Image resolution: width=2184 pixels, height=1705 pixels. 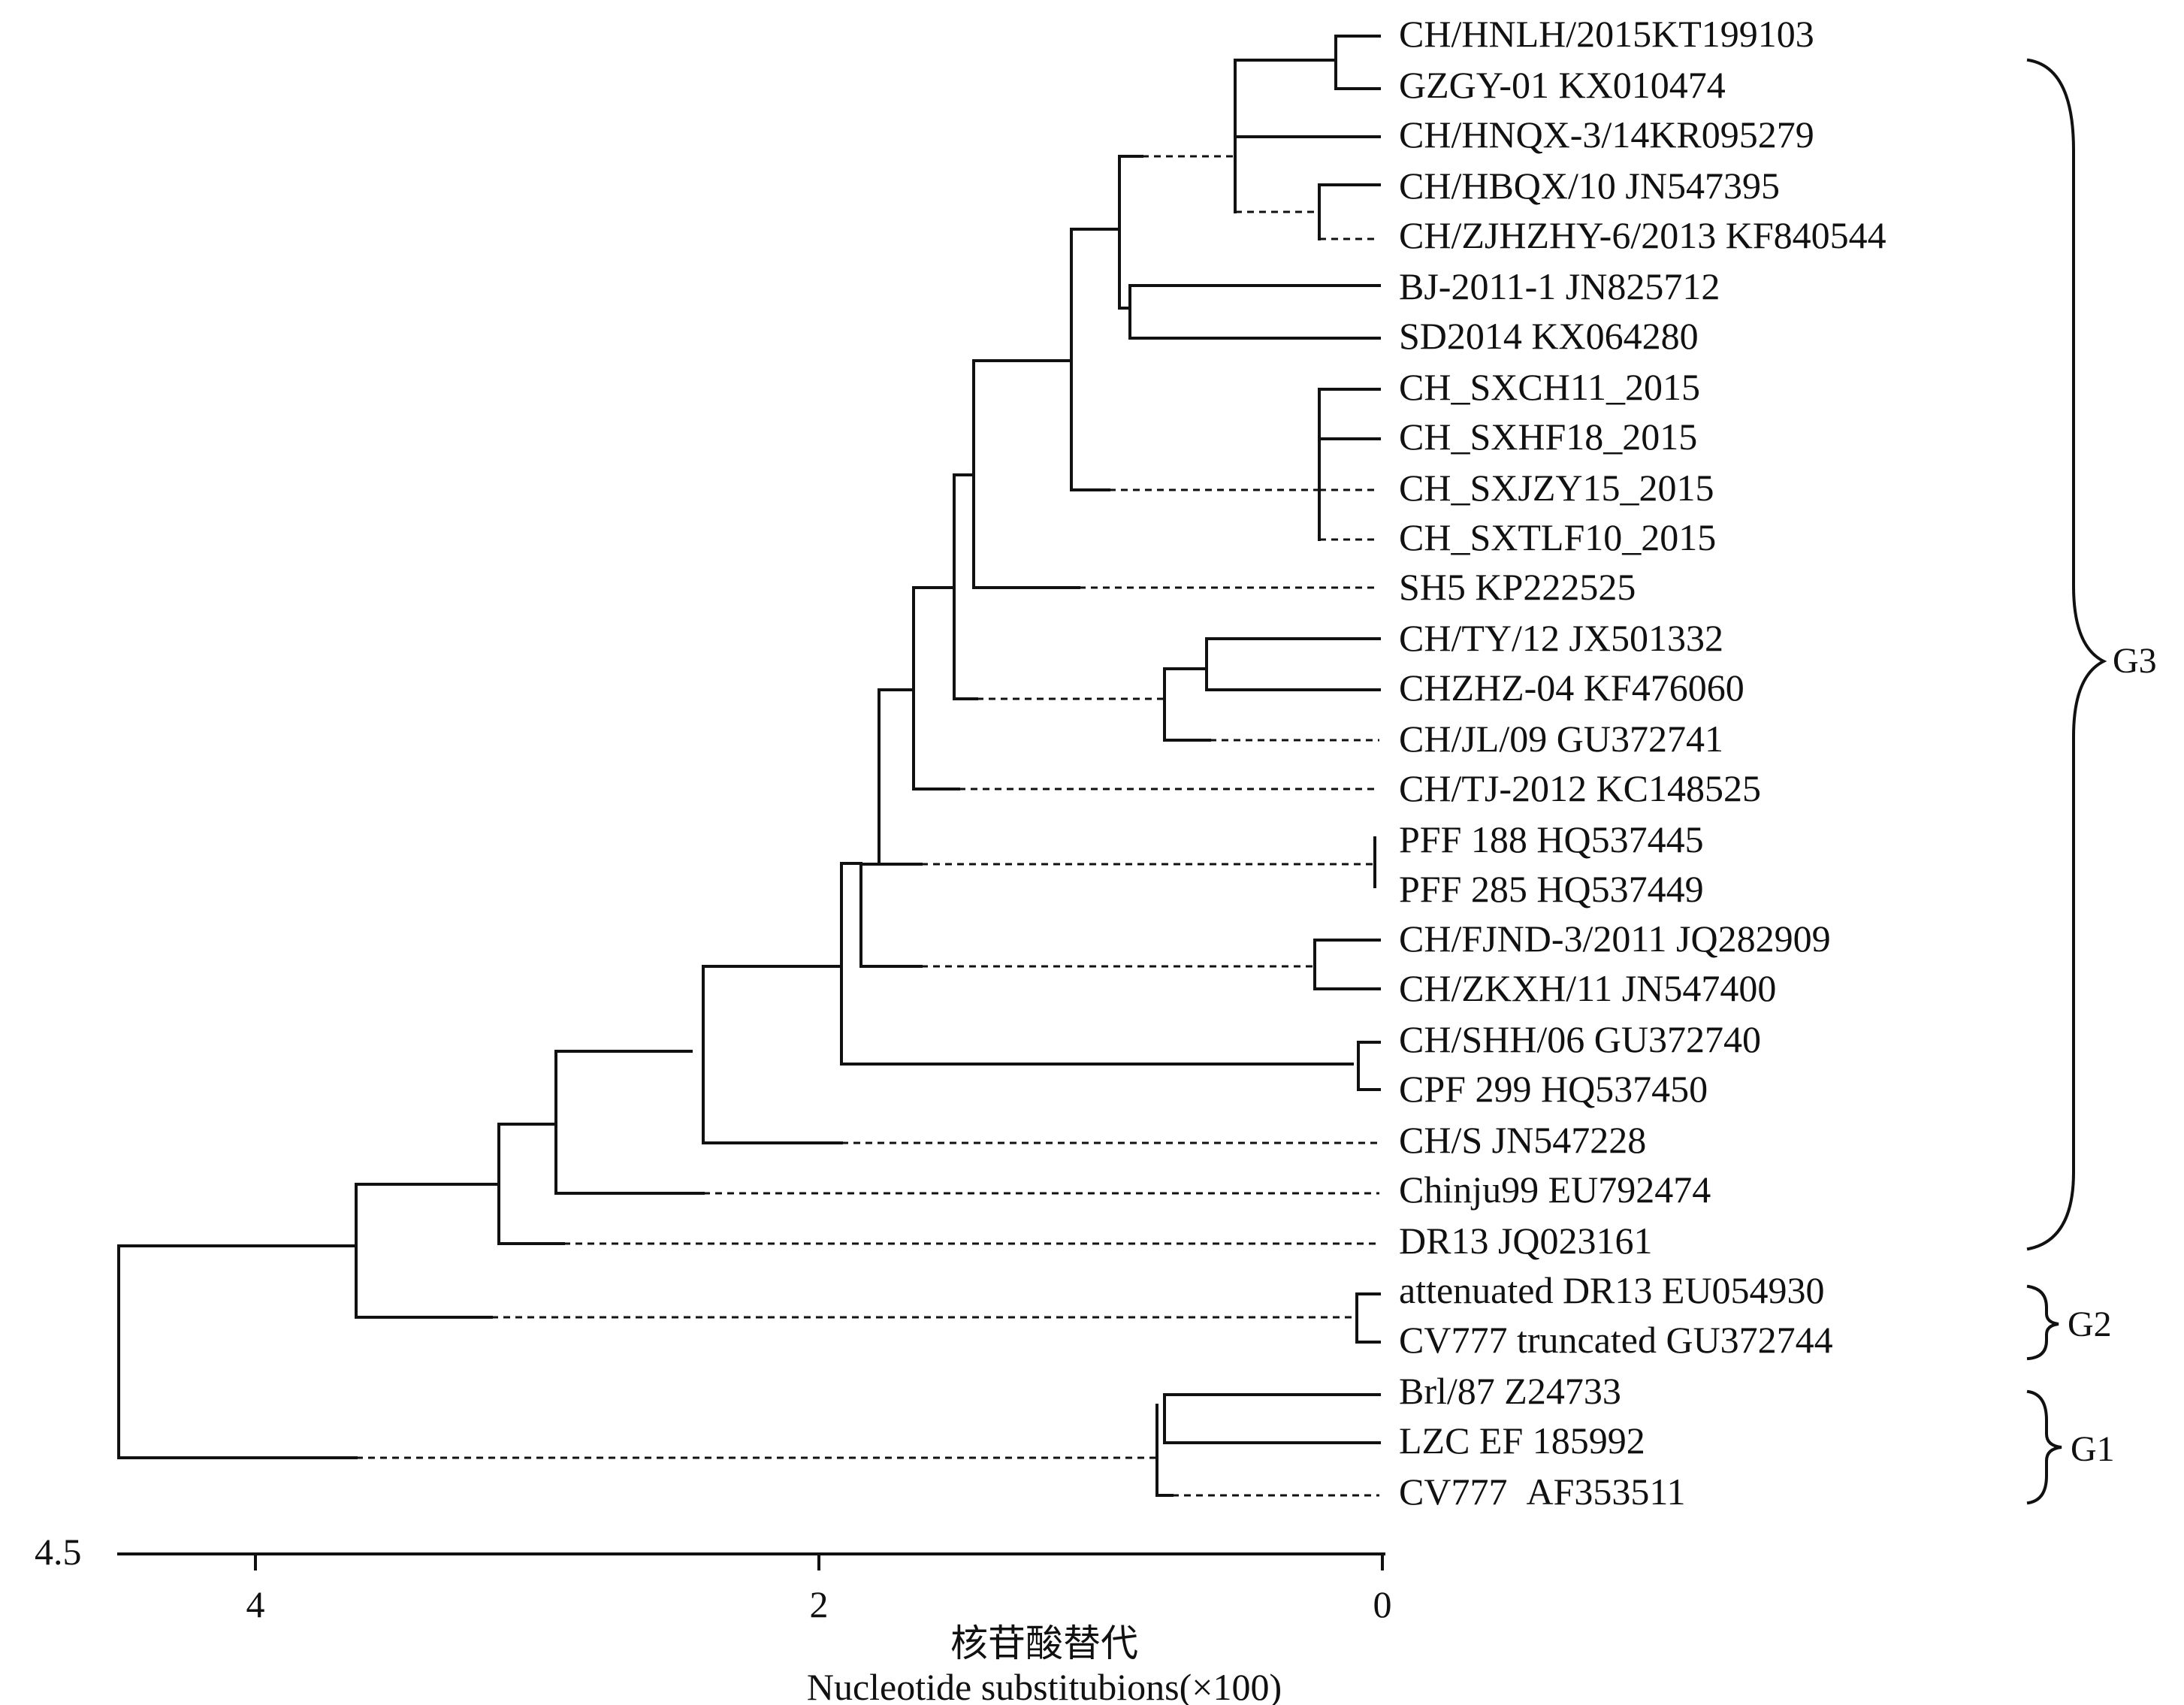 What do you see at coordinates (1522, 1440) in the screenshot?
I see `leaf-label: LZC EF 185992` at bounding box center [1522, 1440].